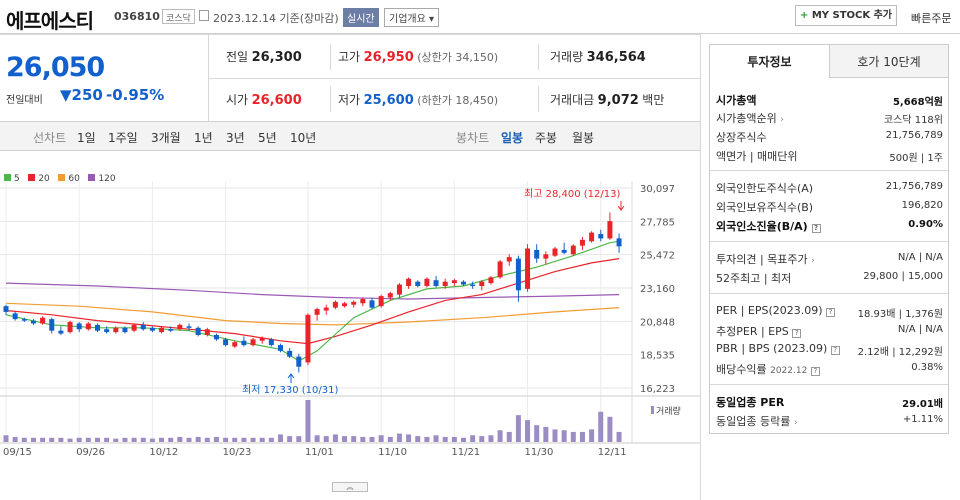 The width and height of the screenshot is (960, 500). Describe the element at coordinates (546, 138) in the screenshot. I see `candle-tab-1: 주봉` at that location.